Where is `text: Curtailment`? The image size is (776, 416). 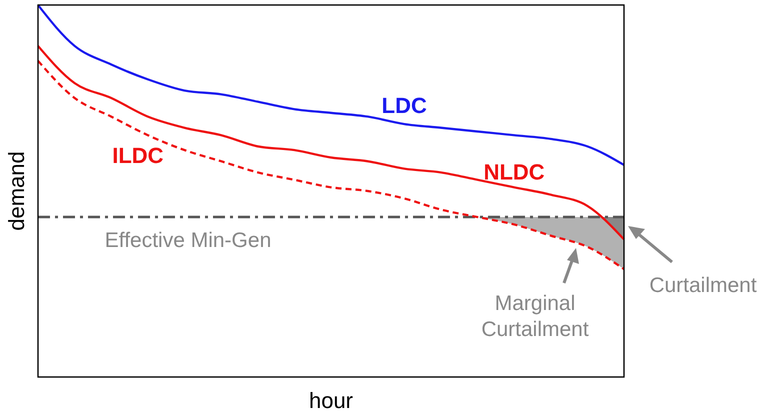 text: Curtailment is located at coordinates (703, 285).